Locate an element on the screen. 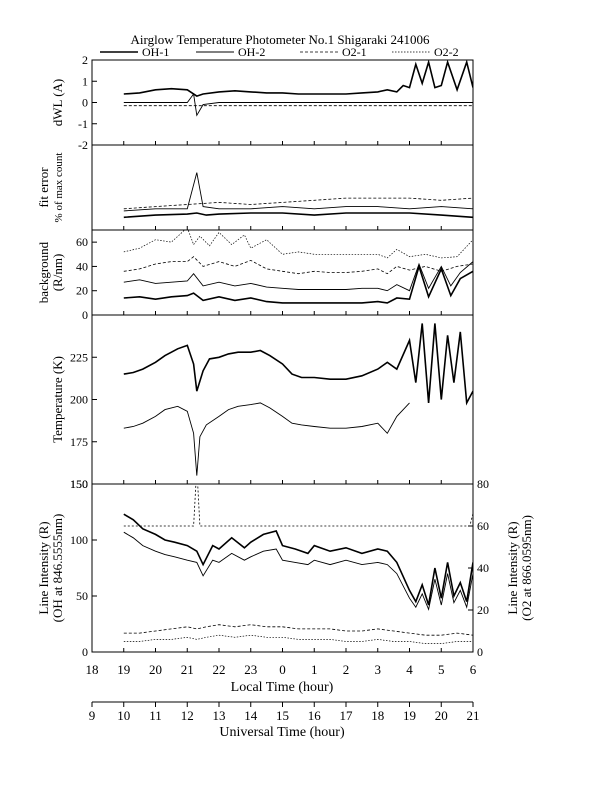 Image resolution: width=612 pixels, height=792 pixels. y-tick-label: 40 is located at coordinates (82, 266).